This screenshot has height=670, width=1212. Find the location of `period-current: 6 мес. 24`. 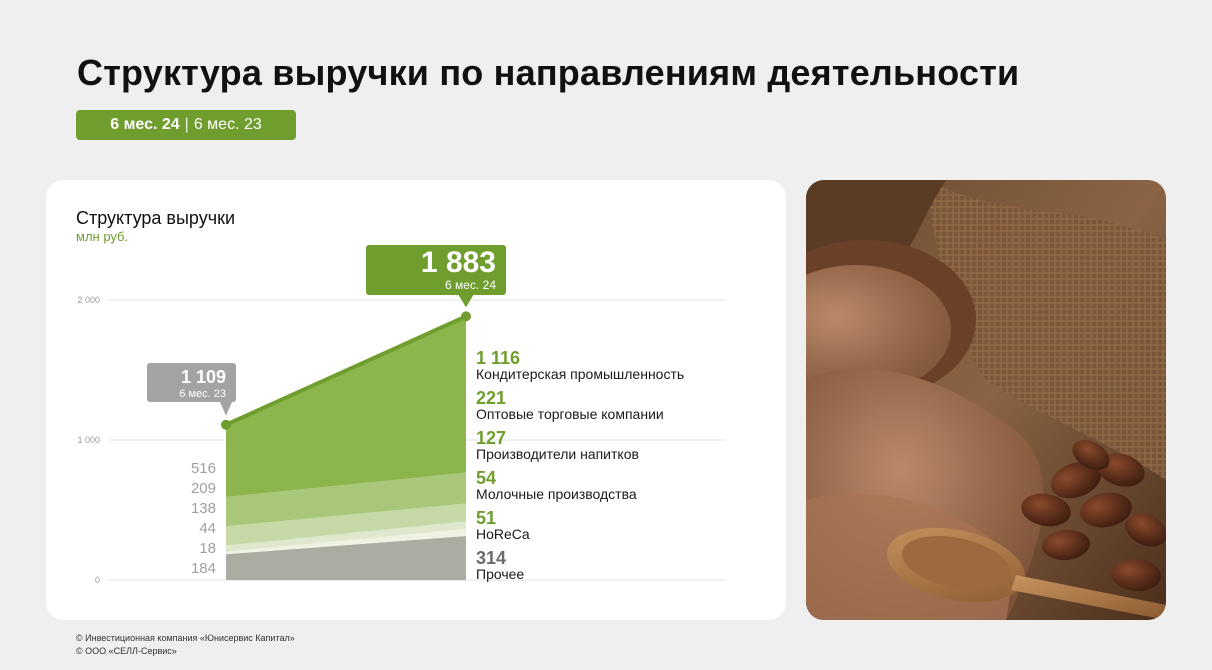

period-current: 6 мес. 24 is located at coordinates (145, 124).